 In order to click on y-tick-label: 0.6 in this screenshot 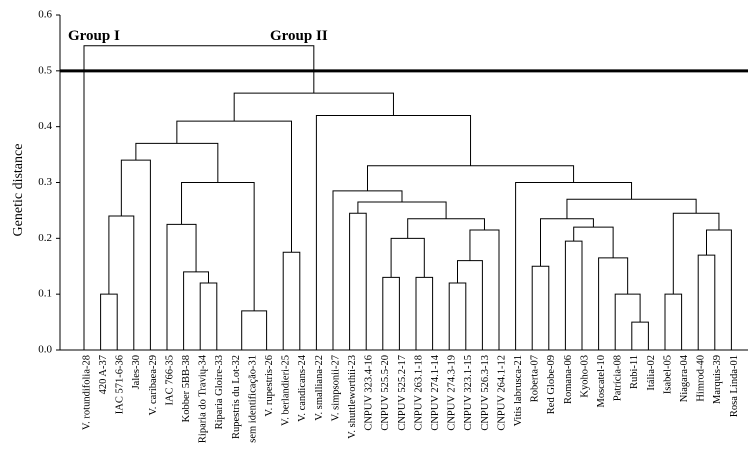, I will do `click(45, 15)`.